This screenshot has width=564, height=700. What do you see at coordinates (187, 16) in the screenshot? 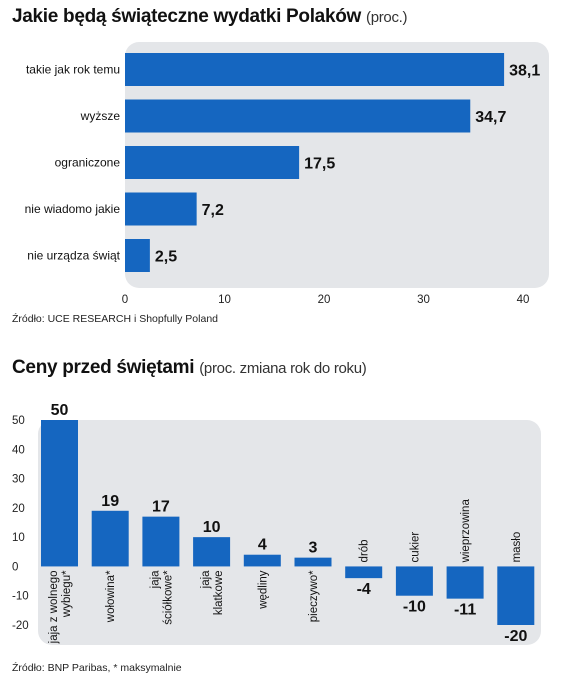
I see `chart1-title-text: Jakie będą świąteczne wydatki Polaków` at bounding box center [187, 16].